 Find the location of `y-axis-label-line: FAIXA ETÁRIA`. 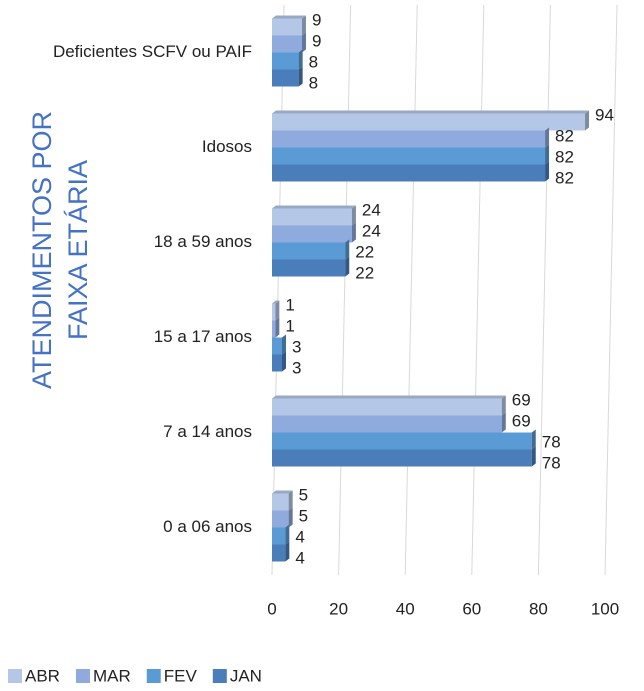

y-axis-label-line: FAIXA ETÁRIA is located at coordinates (78, 250).